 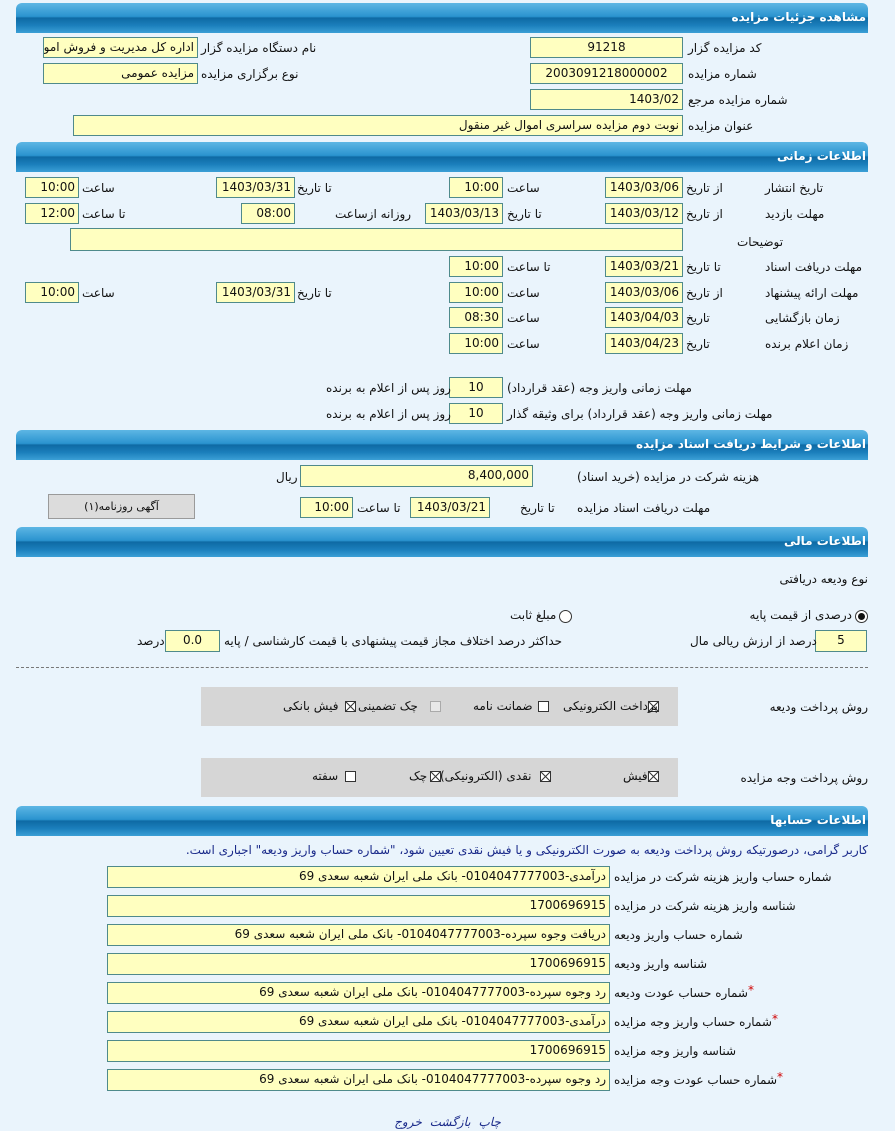 What do you see at coordinates (678, 935) in the screenshot?
I see `account-label: شماره حساب واریز ودیعه` at bounding box center [678, 935].